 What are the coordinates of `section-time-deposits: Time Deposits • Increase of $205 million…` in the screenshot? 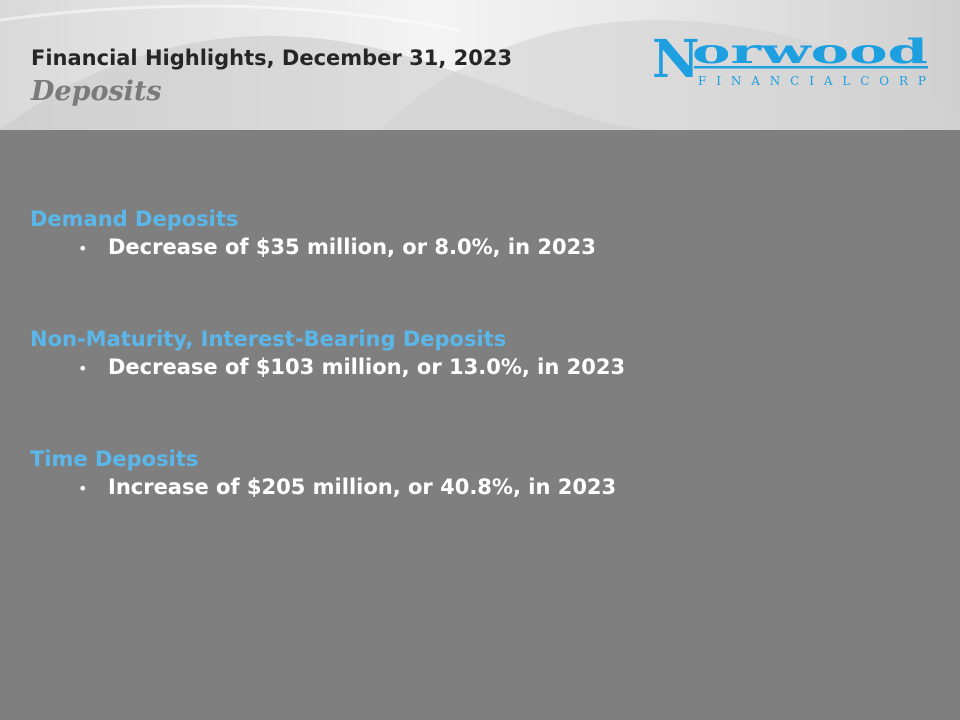 It's located at (480, 474).